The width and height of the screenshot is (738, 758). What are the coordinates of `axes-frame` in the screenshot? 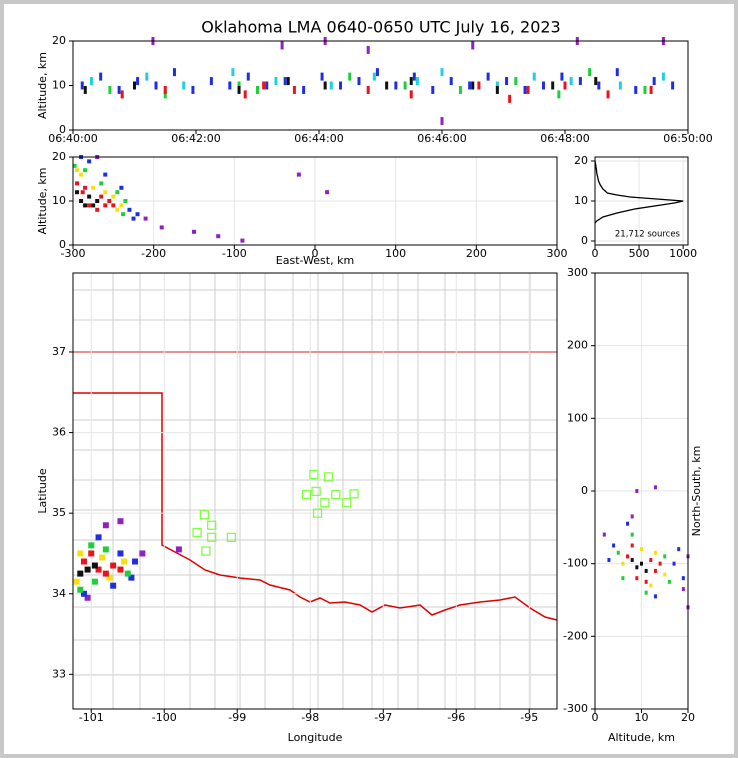 It's located at (315, 201).